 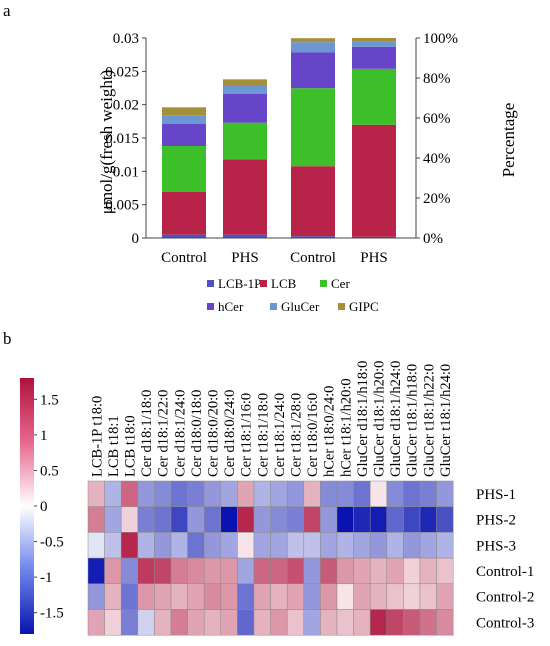 I want to click on heatmap-column-label: GluCer d18:1/h24:0, so click(x=396, y=419).